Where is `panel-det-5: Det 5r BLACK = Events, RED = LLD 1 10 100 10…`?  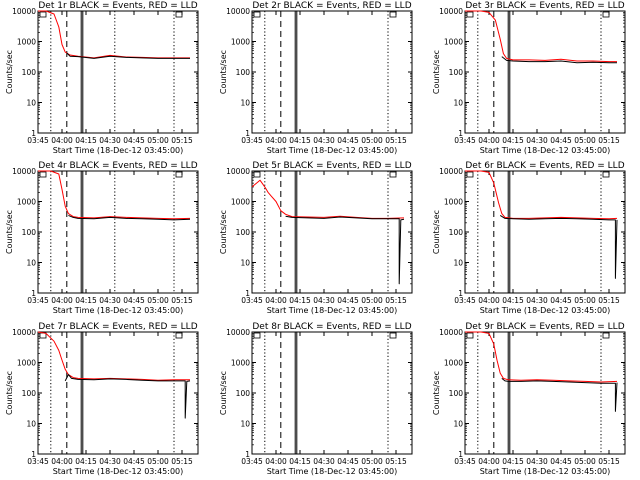
panel-det-5: Det 5r BLACK = Events, RED = LLD 1 10 100 10… is located at coordinates (316, 238).